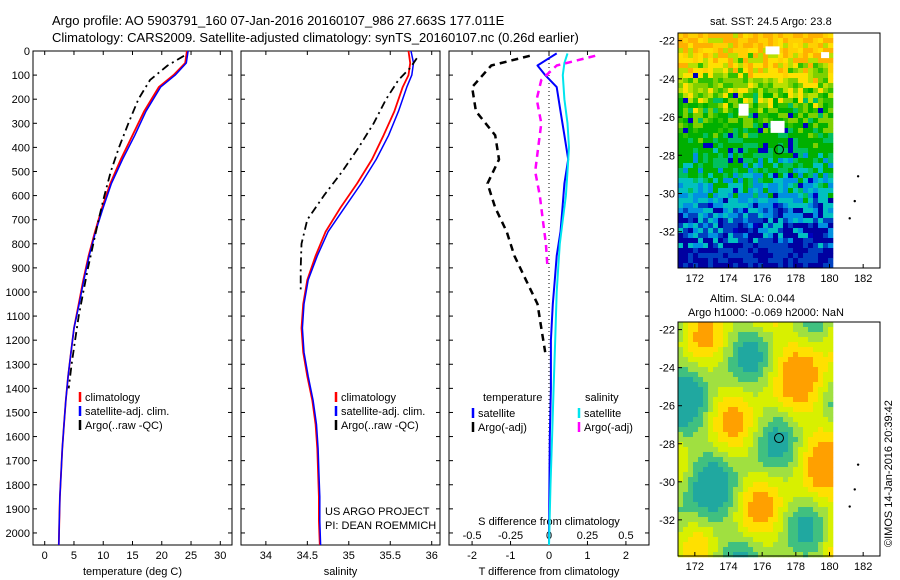  I want to click on map-lon-label: 182, so click(863, 279).